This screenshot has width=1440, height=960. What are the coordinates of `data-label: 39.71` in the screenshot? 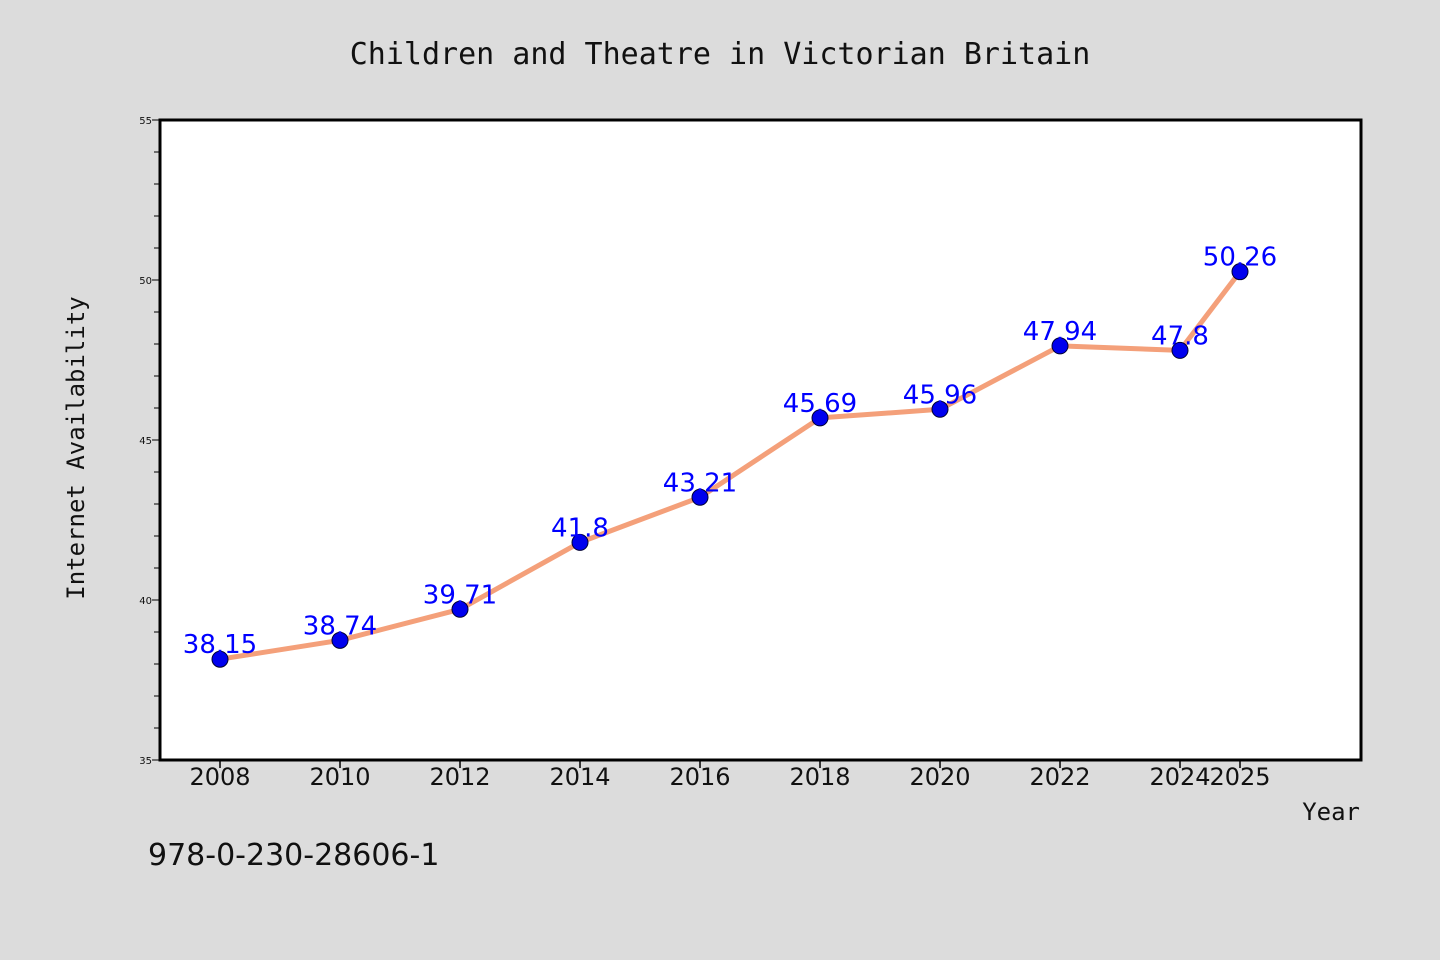 It's located at (460, 595).